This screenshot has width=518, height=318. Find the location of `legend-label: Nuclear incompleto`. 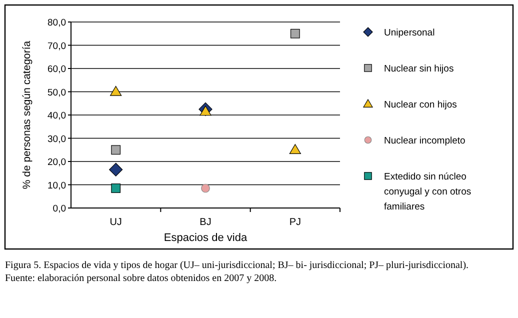

legend-label: Nuclear incompleto is located at coordinates (425, 141).